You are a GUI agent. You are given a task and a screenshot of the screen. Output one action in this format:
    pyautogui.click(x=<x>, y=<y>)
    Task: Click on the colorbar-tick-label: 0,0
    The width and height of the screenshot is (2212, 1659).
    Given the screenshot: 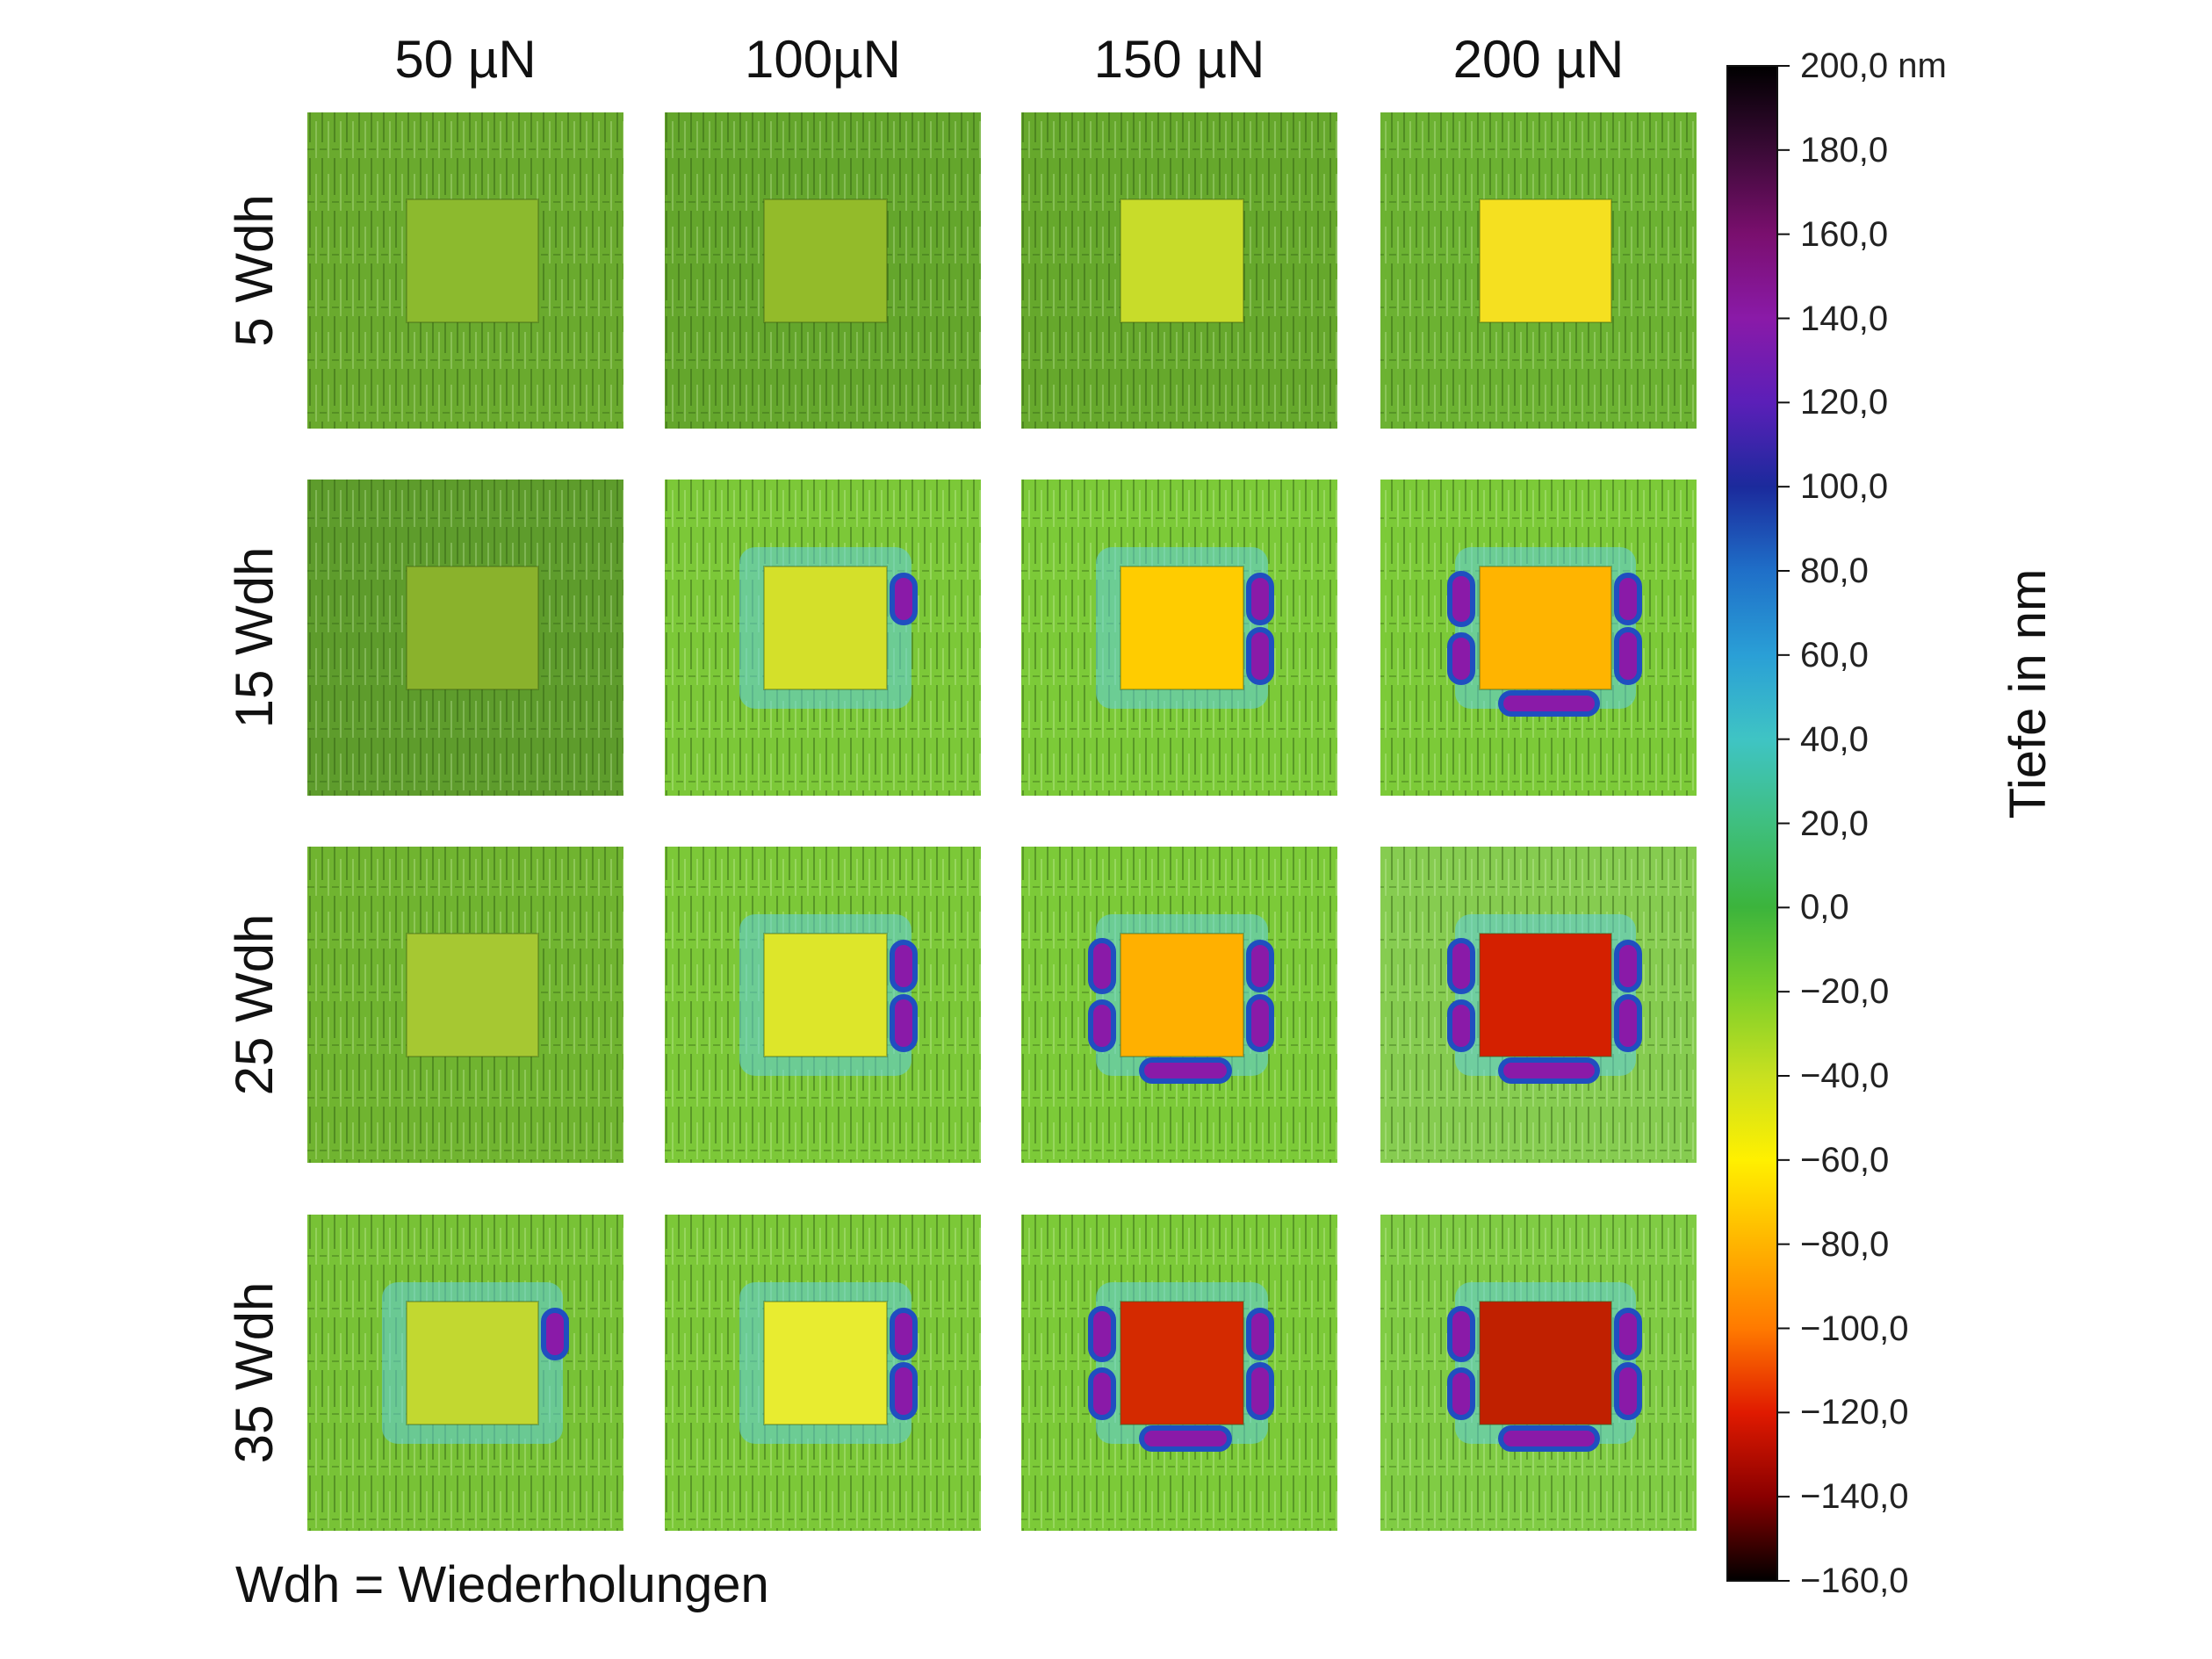 What is the action you would take?
    pyautogui.click(x=1824, y=907)
    